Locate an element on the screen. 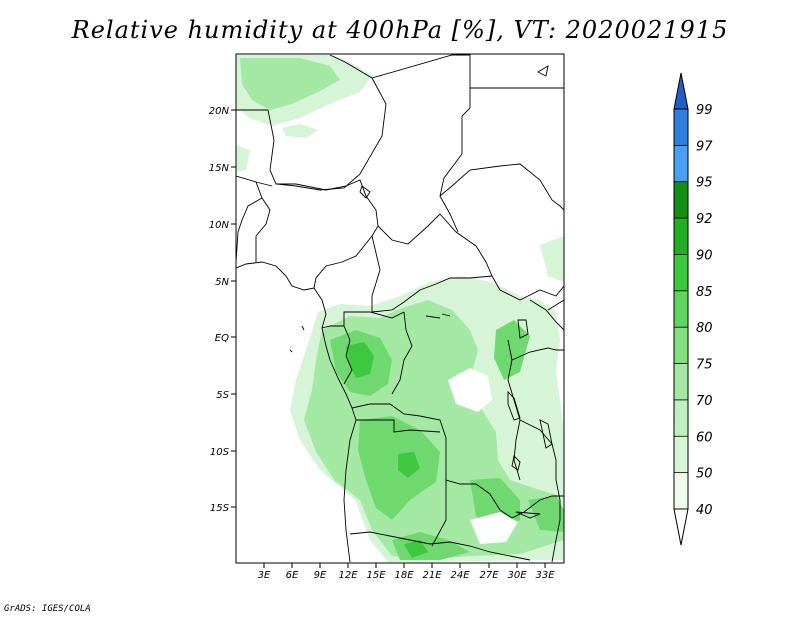 The height and width of the screenshot is (618, 800). latitude-label: 15N is located at coordinates (219, 168).